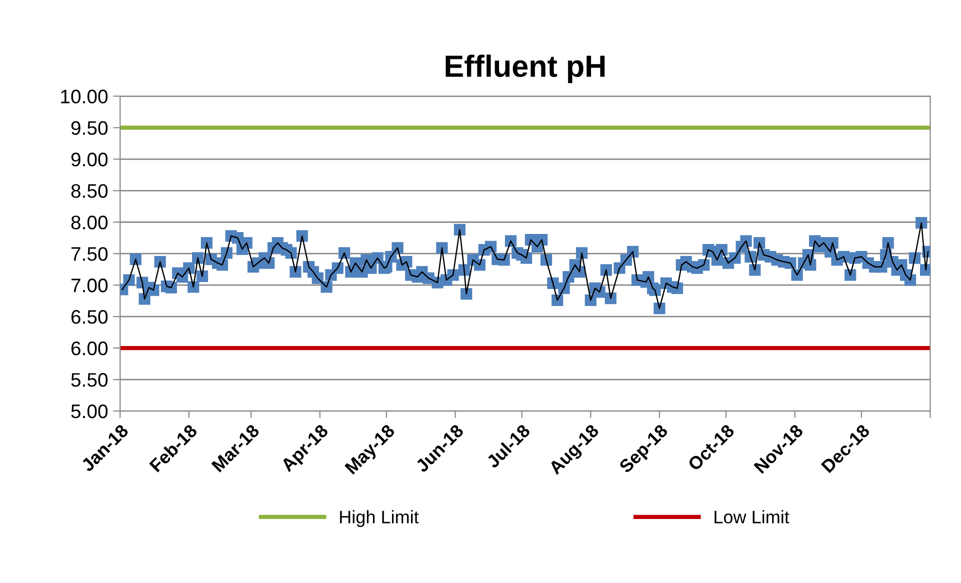 This screenshot has width=961, height=583. I want to click on y-tick-label: 9.00, so click(89, 159).